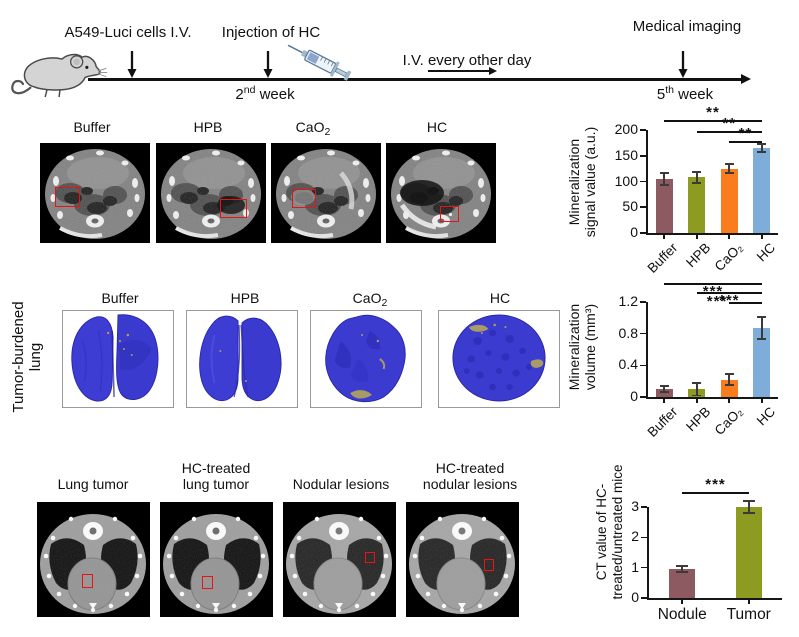  What do you see at coordinates (745, 133) in the screenshot?
I see `sigstar: **` at bounding box center [745, 133].